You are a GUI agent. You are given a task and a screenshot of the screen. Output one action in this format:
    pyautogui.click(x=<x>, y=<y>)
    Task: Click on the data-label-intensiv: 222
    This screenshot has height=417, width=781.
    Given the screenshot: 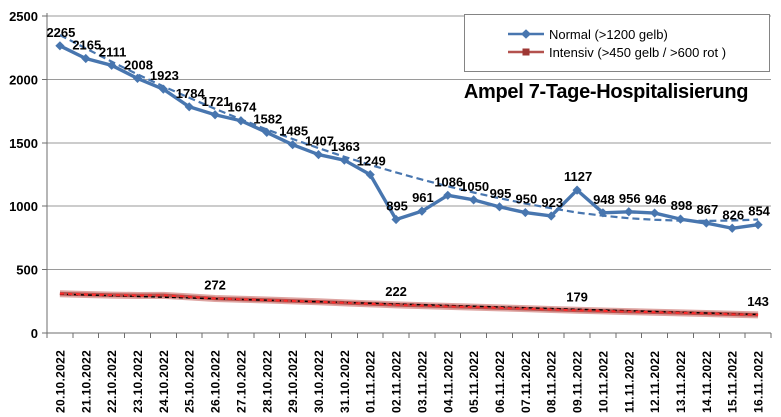 What is the action you would take?
    pyautogui.click(x=396, y=291)
    